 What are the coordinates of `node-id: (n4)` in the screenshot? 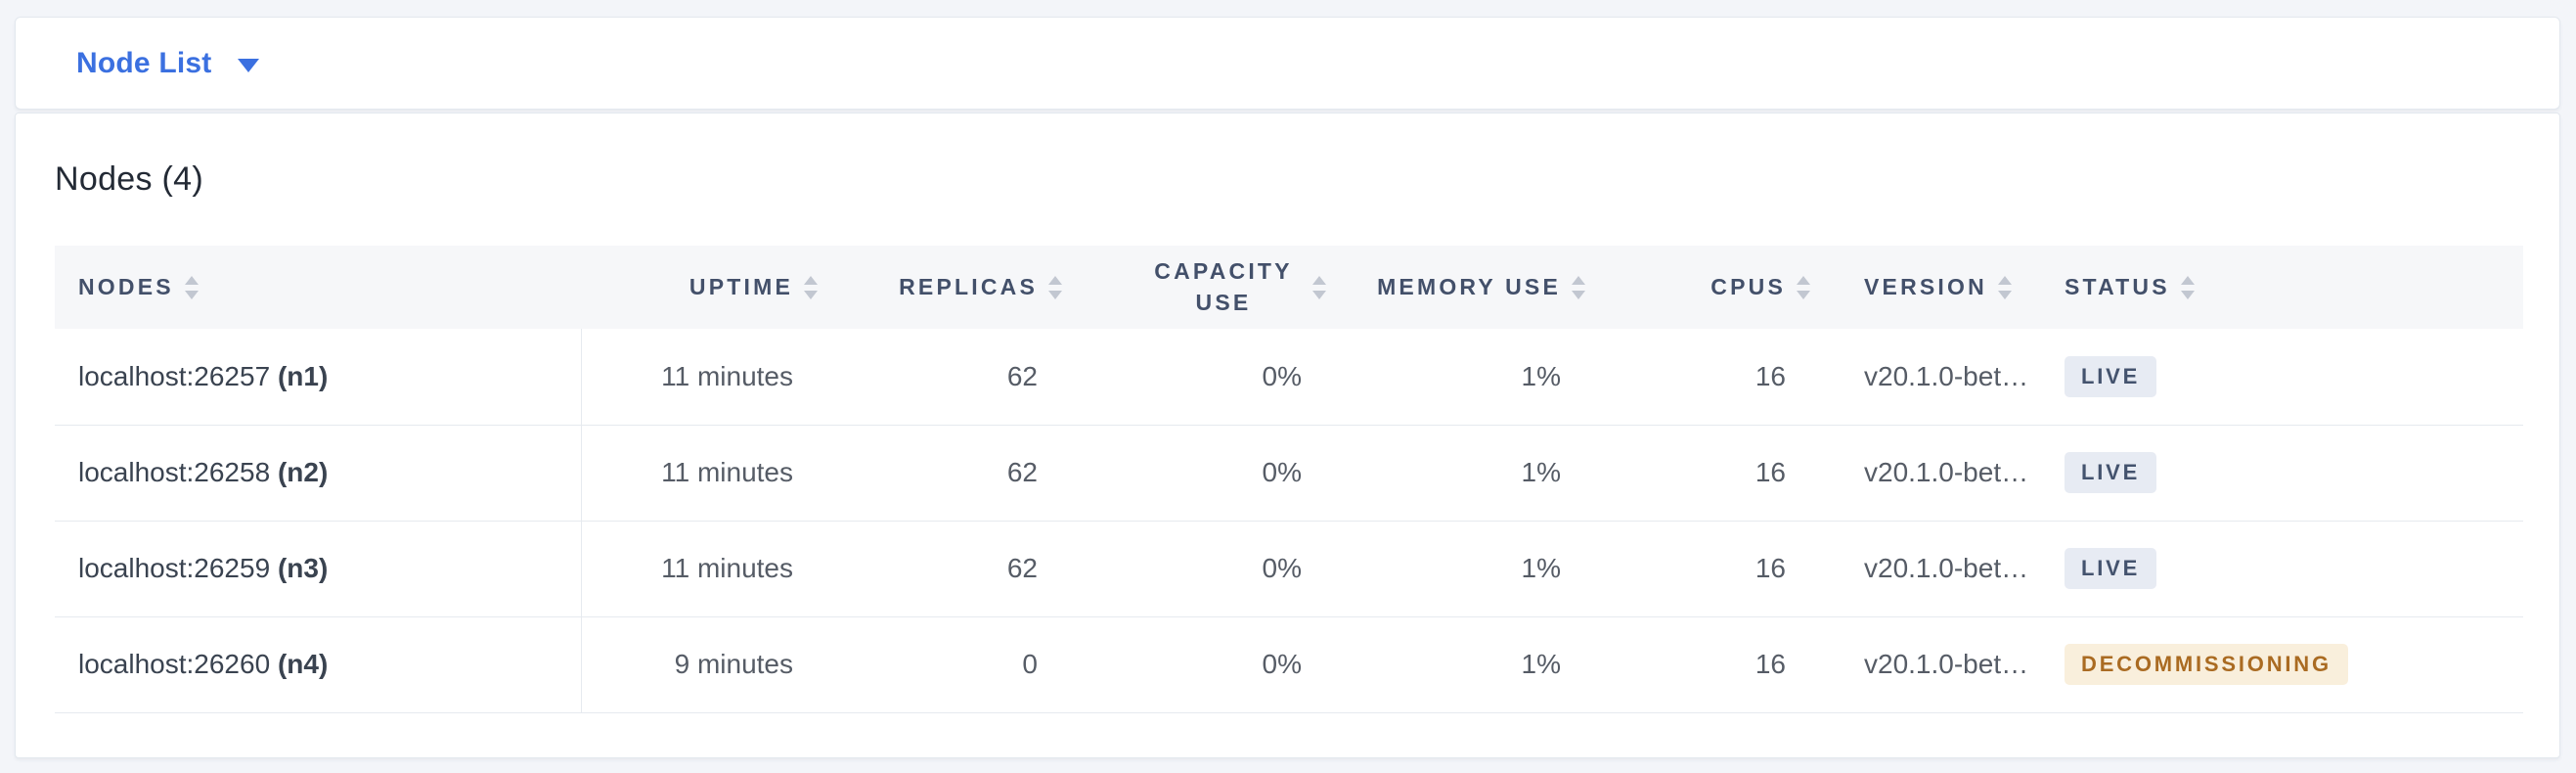 It's located at (303, 664).